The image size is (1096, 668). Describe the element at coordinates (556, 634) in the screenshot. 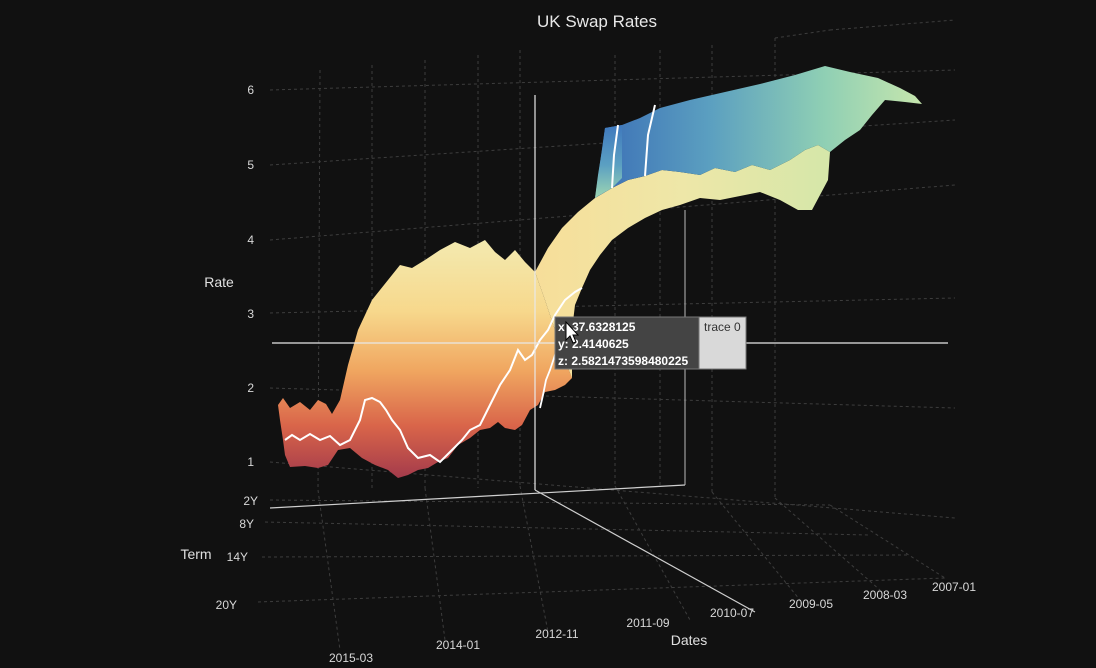

I see `x-tick: 2012-11` at that location.